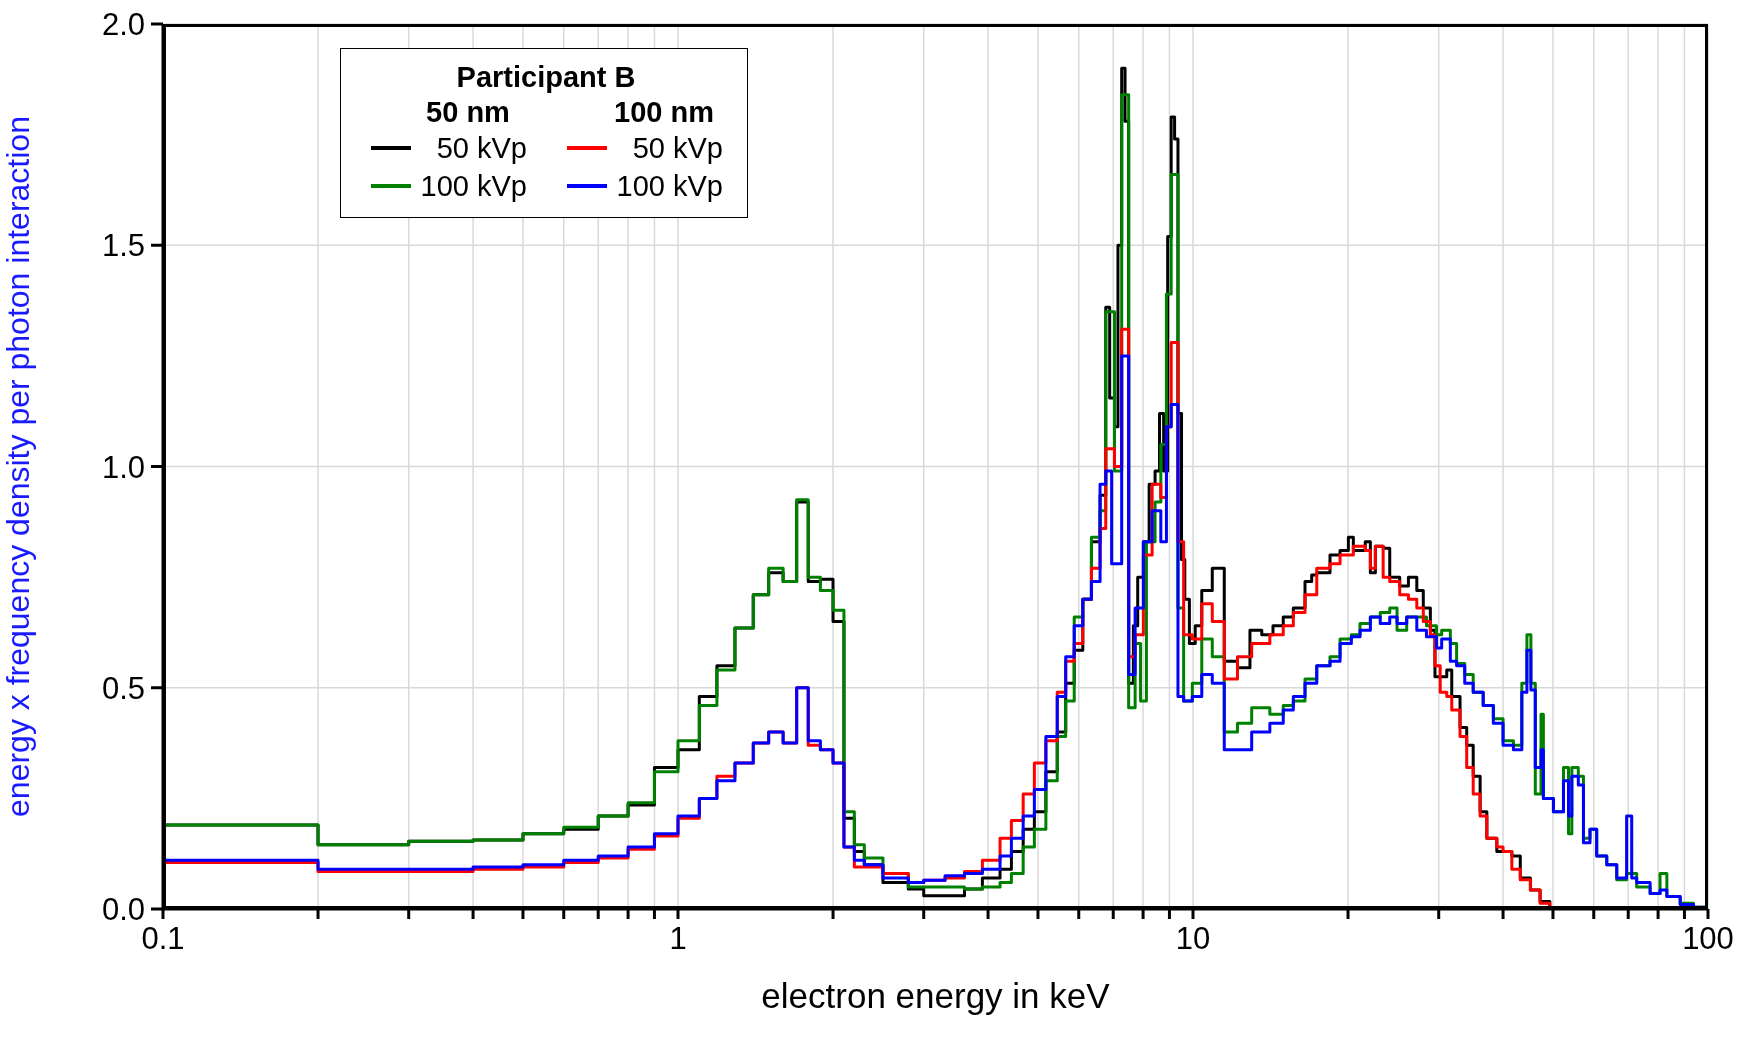 The height and width of the screenshot is (1038, 1742). Describe the element at coordinates (1193, 939) in the screenshot. I see `x-tick-label: 10` at that location.